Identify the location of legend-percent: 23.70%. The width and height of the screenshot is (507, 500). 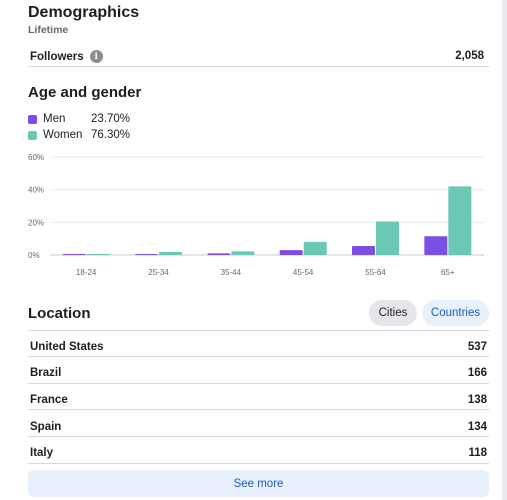
(111, 119).